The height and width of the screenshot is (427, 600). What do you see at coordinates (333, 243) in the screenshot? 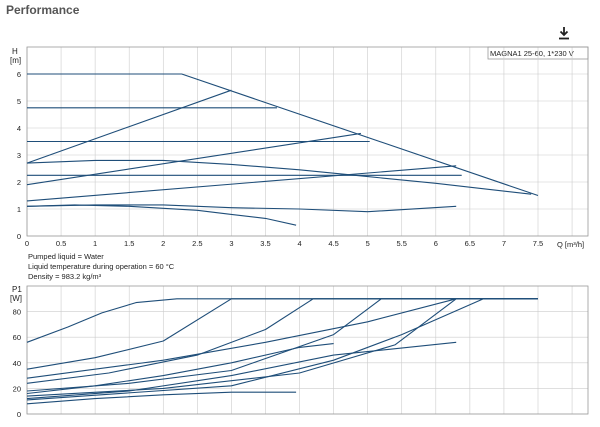
I see `head-x-tick-label: 4.5` at bounding box center [333, 243].